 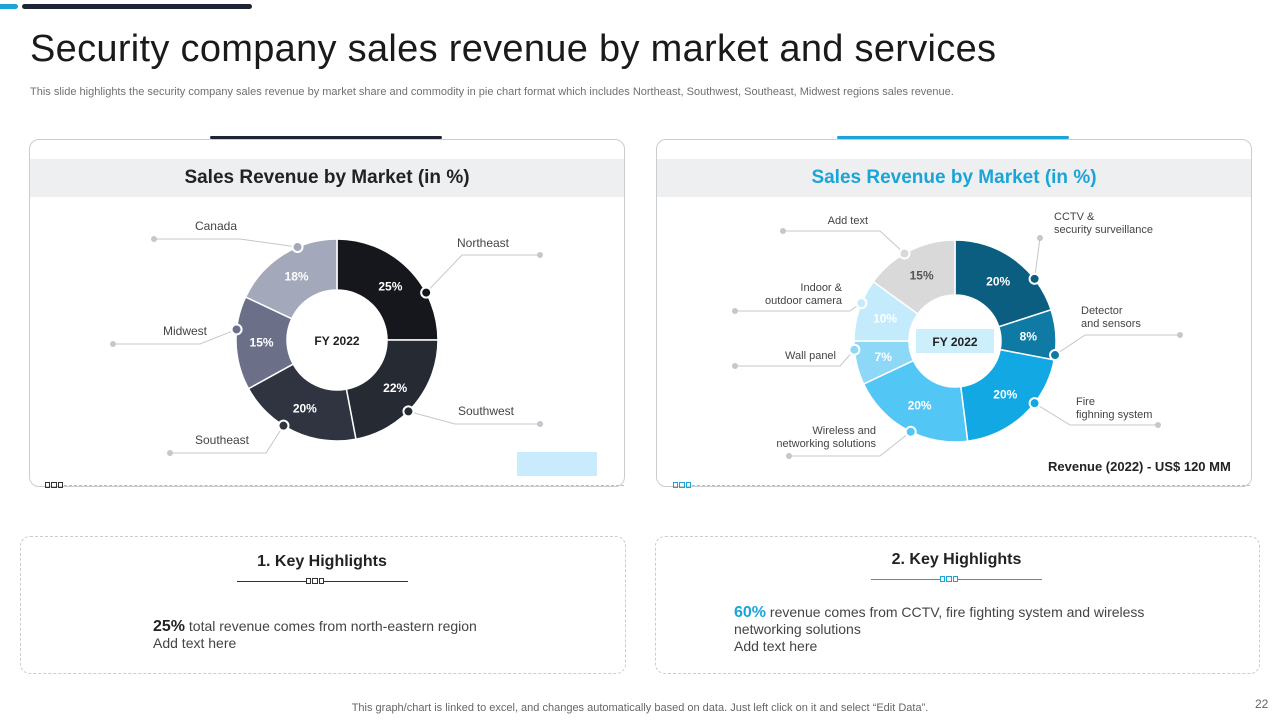 I want to click on leader-end-dot-fire-fighning-system, so click(x=1158, y=425).